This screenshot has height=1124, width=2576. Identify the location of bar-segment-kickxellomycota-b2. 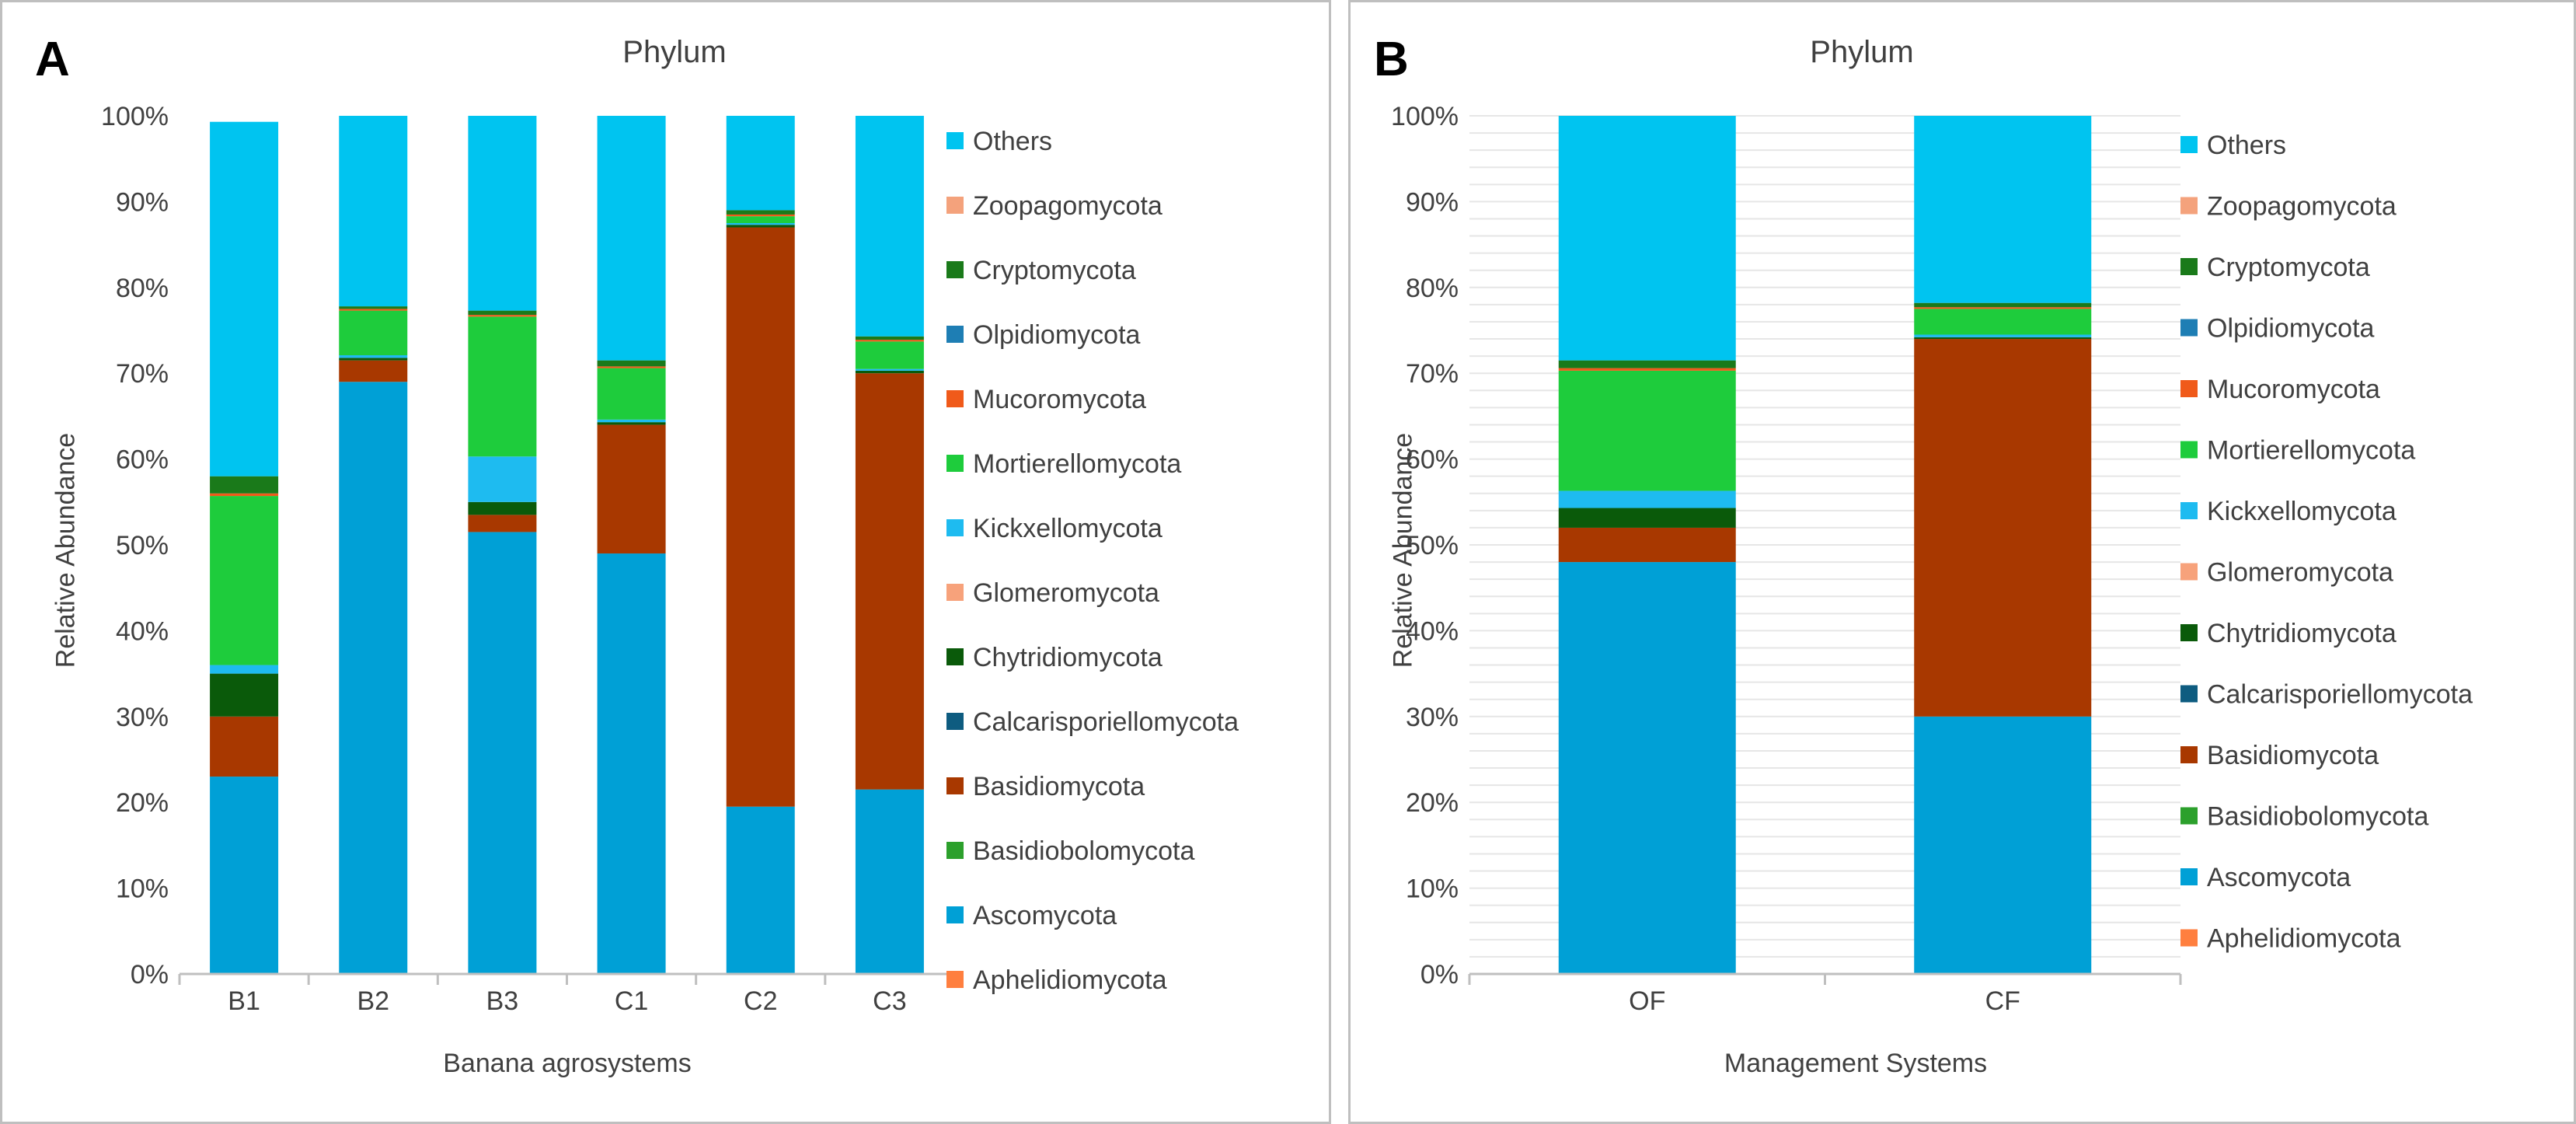
(373, 356).